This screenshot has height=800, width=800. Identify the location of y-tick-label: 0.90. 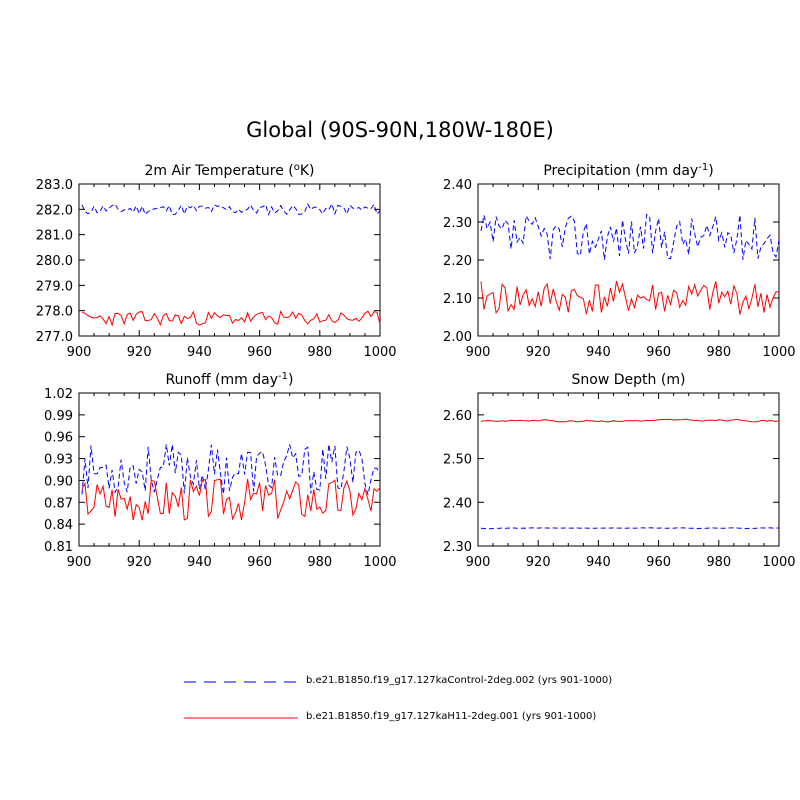
(58, 481).